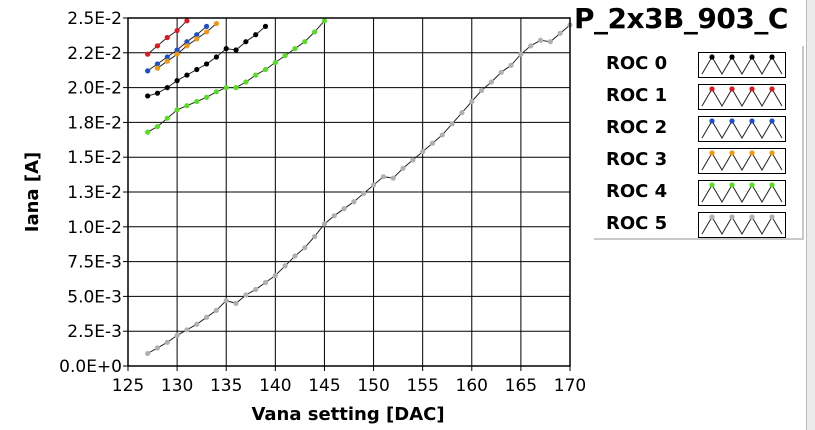 Image resolution: width=815 pixels, height=430 pixels. I want to click on y-tick-label: 1.8E-2, so click(94, 123).